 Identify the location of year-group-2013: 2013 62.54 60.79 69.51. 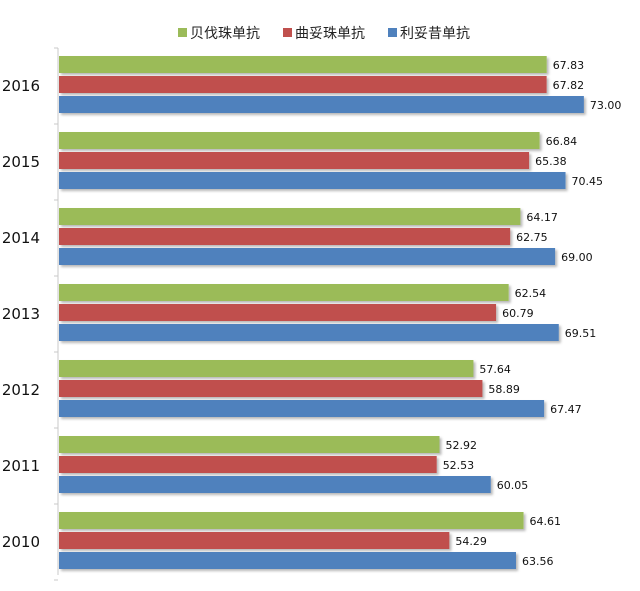
(299, 312).